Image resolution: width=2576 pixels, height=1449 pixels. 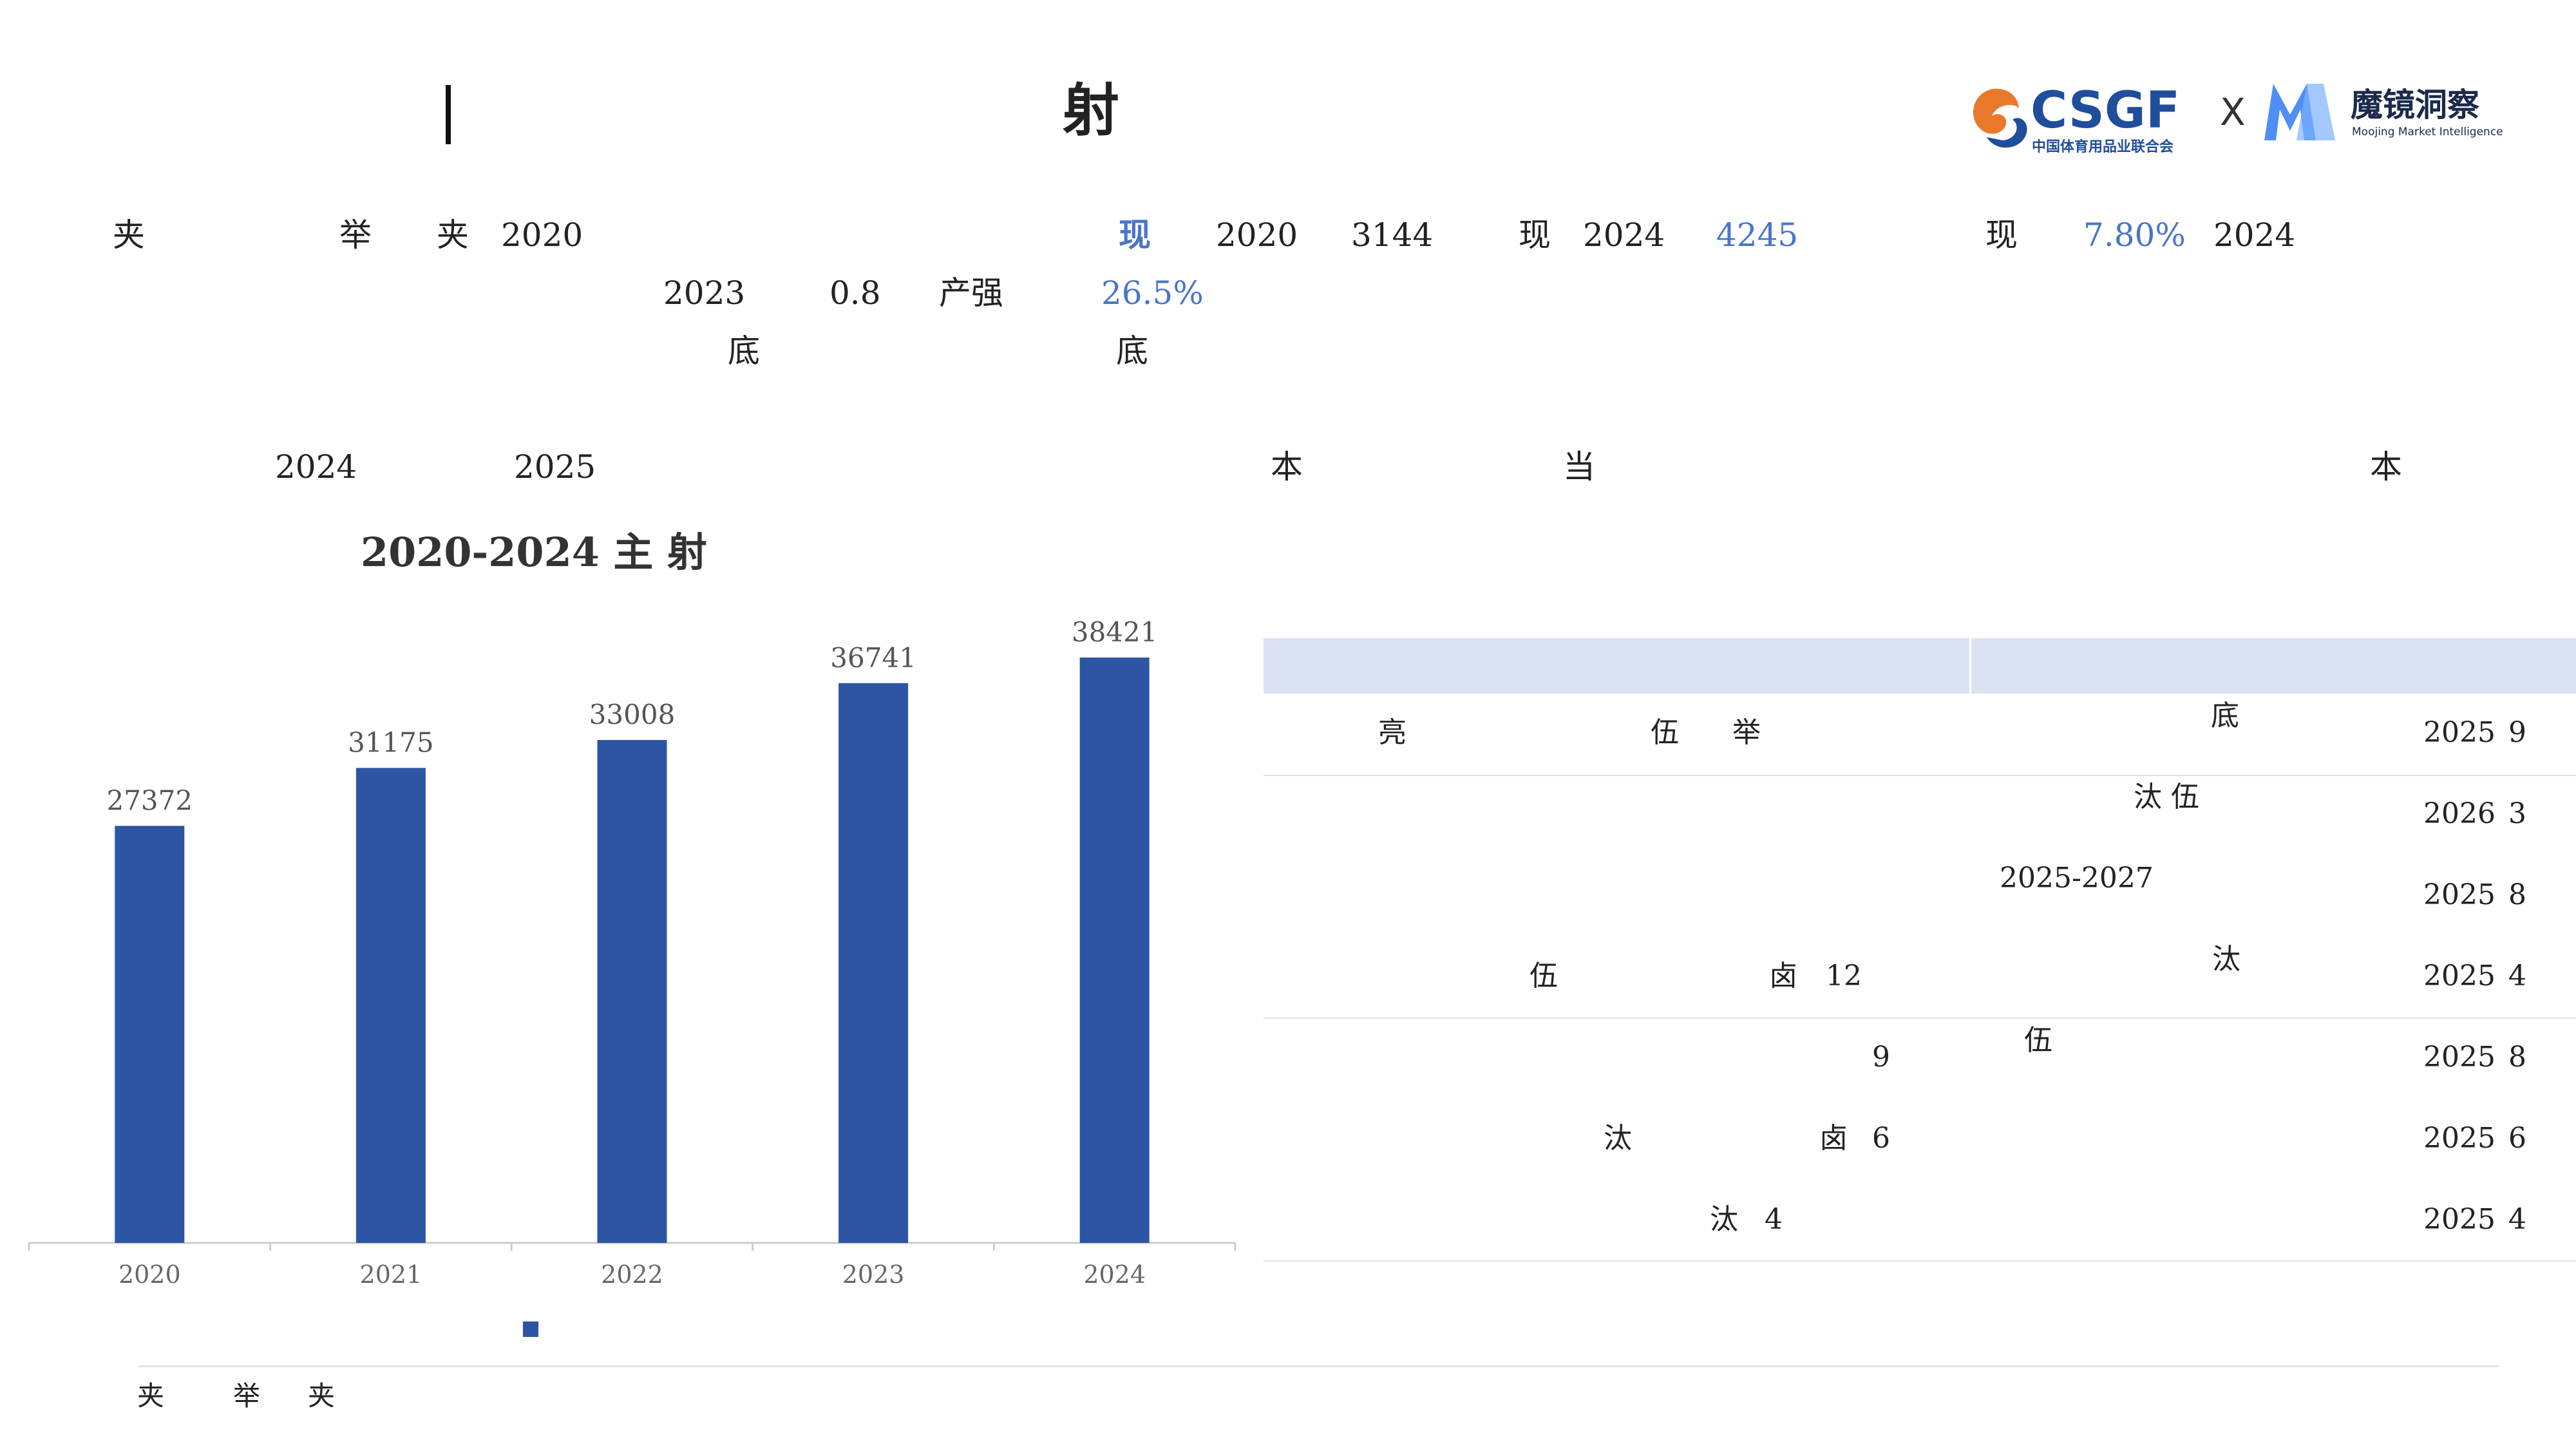 What do you see at coordinates (2038, 1040) in the screenshot?
I see `table-cell-description: 伍` at bounding box center [2038, 1040].